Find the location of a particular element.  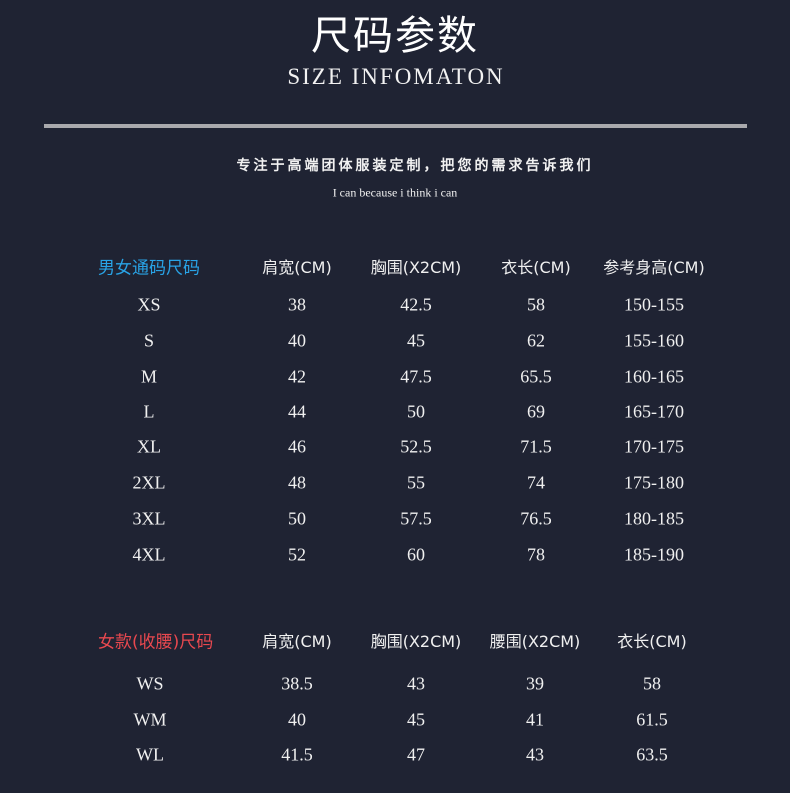

page-title: 尺码参数 is located at coordinates (395, 36).